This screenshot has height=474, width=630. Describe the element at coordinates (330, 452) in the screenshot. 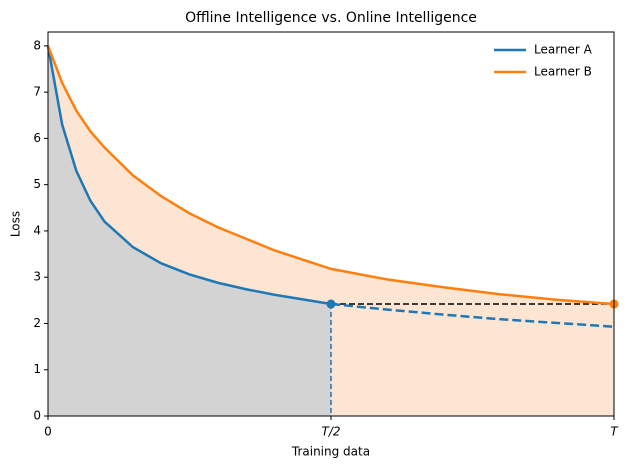

I see `x-axis-label: Training data` at that location.